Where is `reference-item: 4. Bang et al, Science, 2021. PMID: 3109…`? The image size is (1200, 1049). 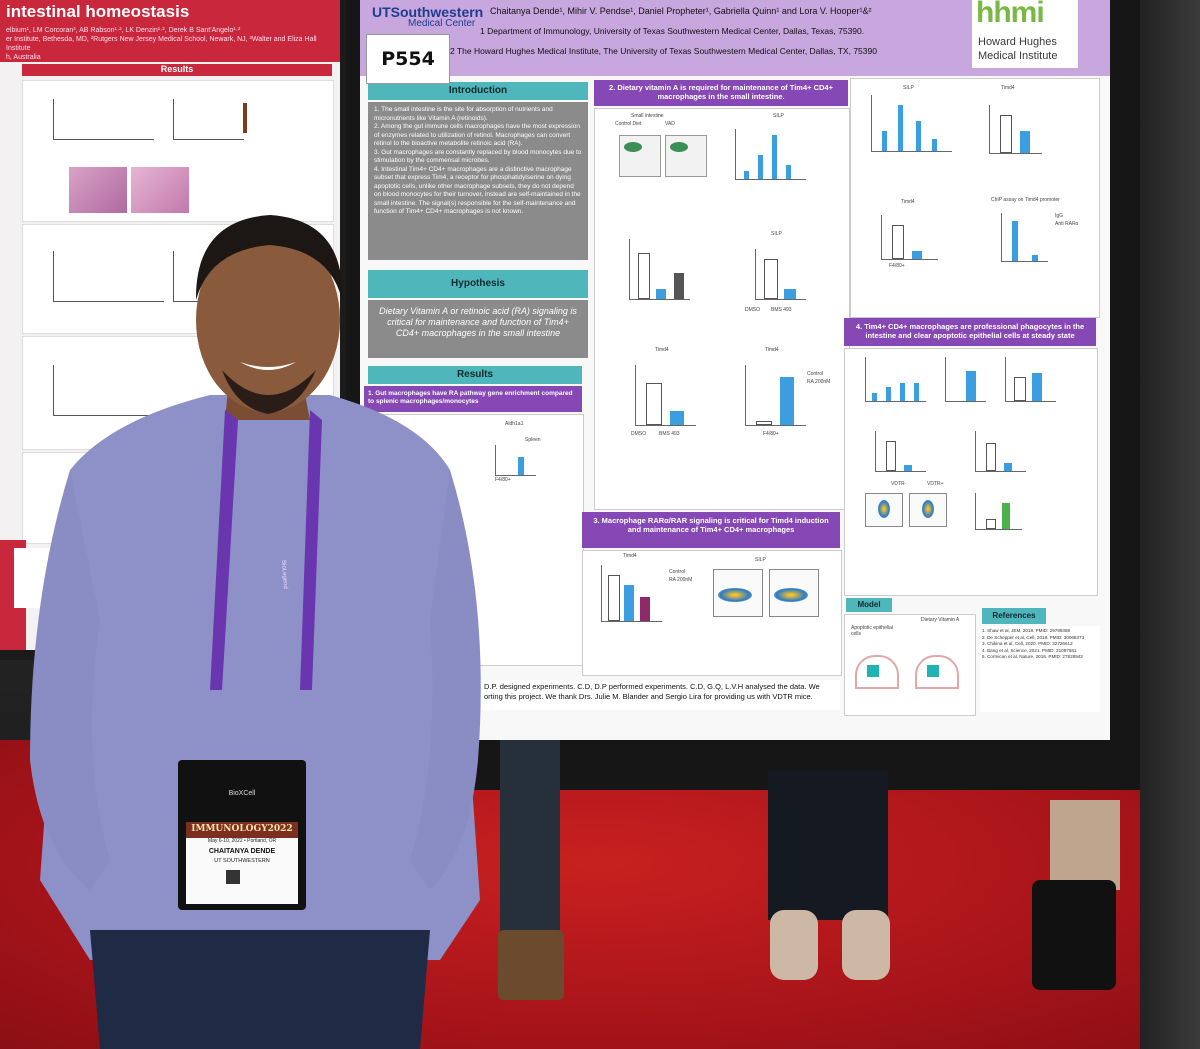
reference-item: 4. Bang et al, Science, 2021. PMID: 3109… is located at coordinates (1029, 650).